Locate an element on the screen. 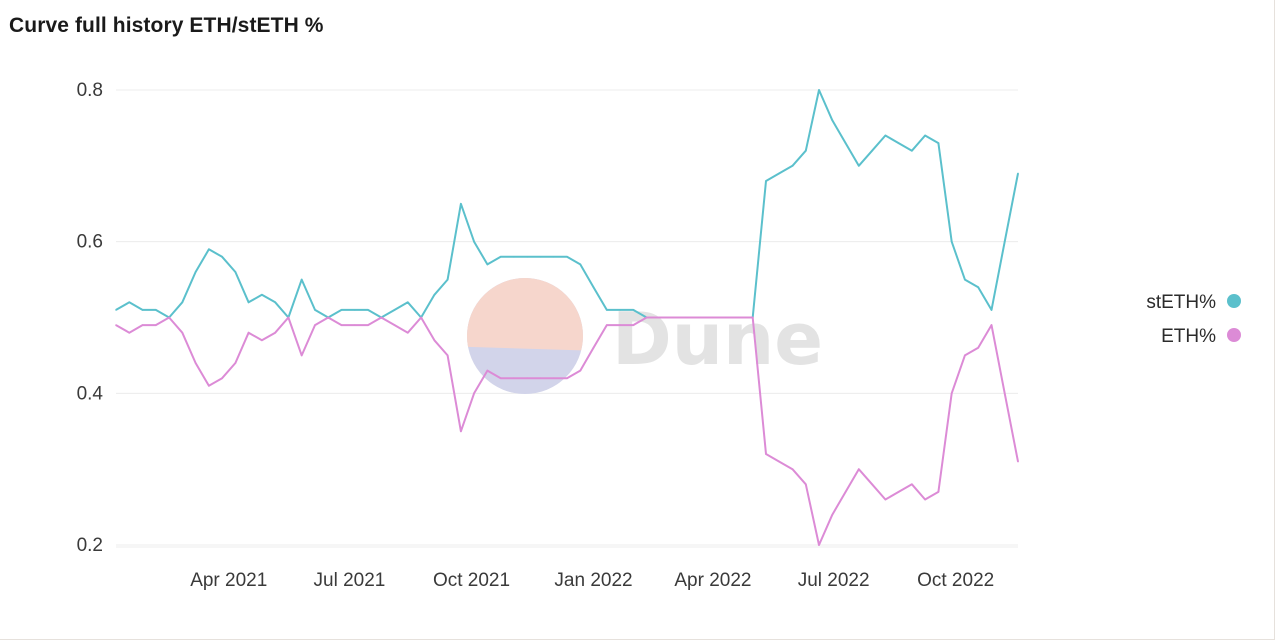  x-tick-label: Jul 2022 is located at coordinates (834, 580).